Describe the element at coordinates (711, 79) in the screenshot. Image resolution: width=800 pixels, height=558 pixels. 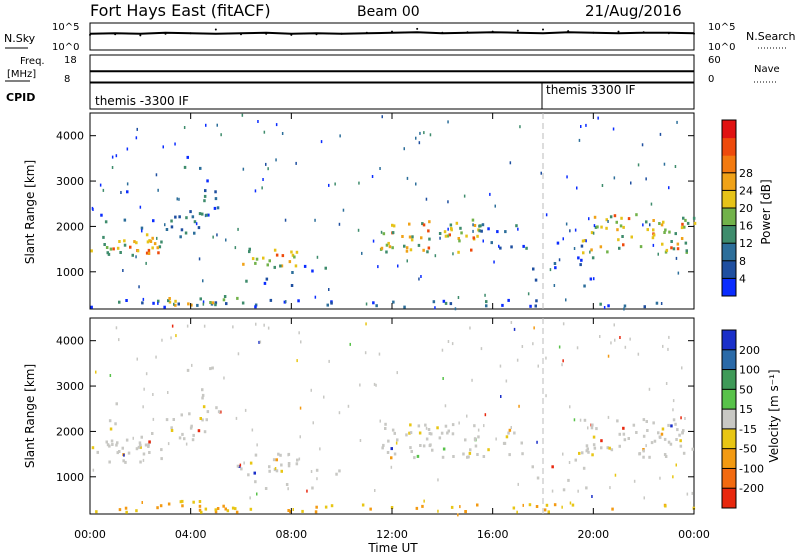
I see `freq-right-bottom-tick: 0` at that location.